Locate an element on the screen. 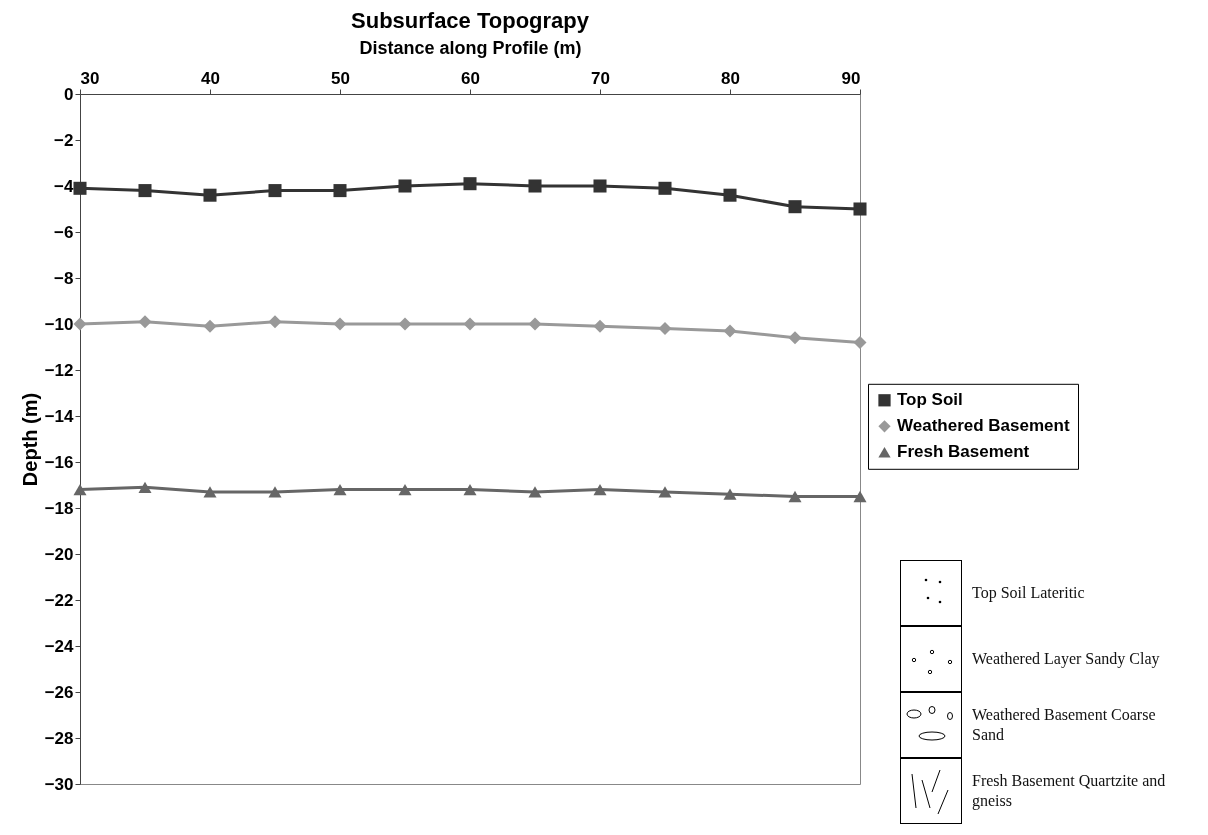  legend-label: Top Soil is located at coordinates (930, 400).